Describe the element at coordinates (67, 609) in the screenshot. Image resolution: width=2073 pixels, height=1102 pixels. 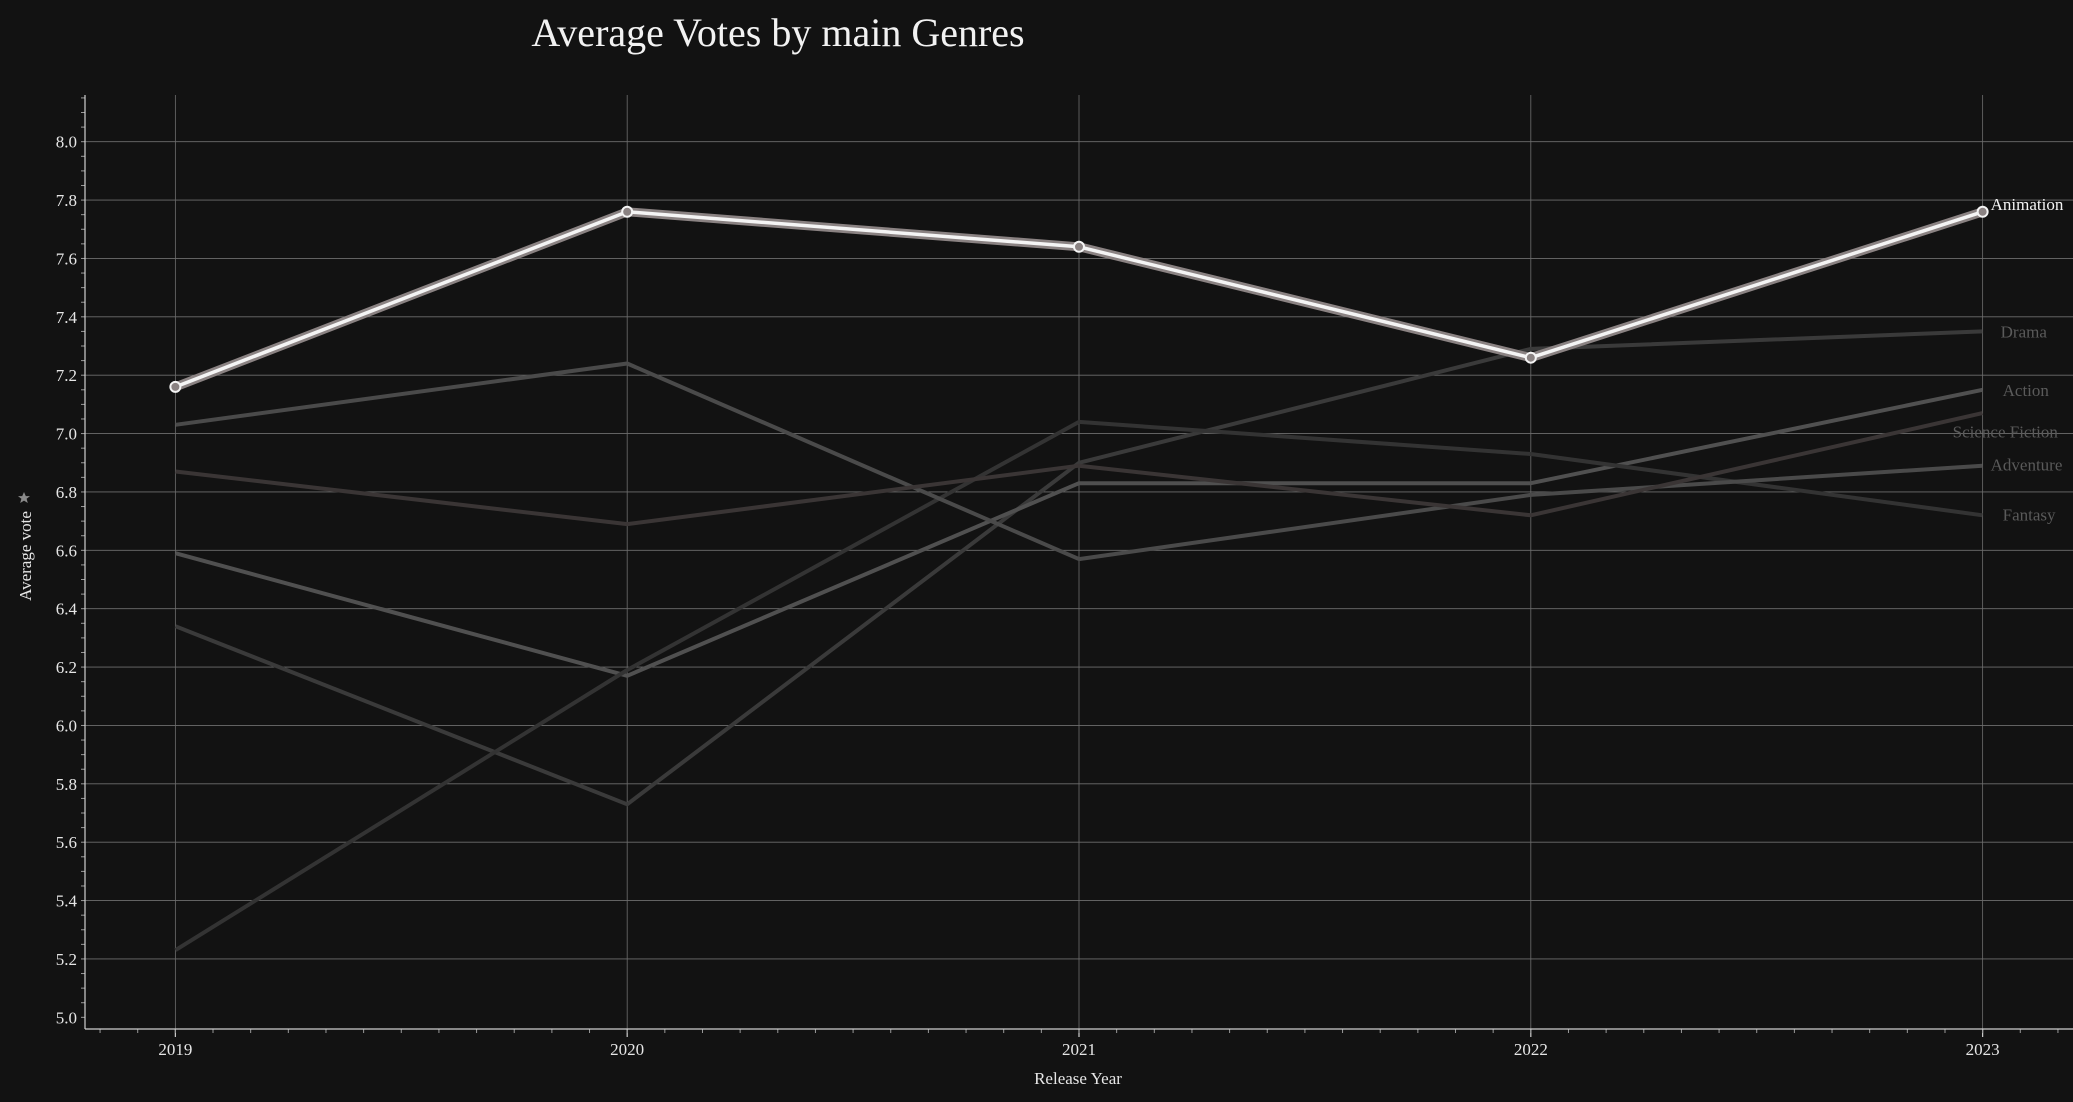
I see `y-tick-label: 6.4` at that location.